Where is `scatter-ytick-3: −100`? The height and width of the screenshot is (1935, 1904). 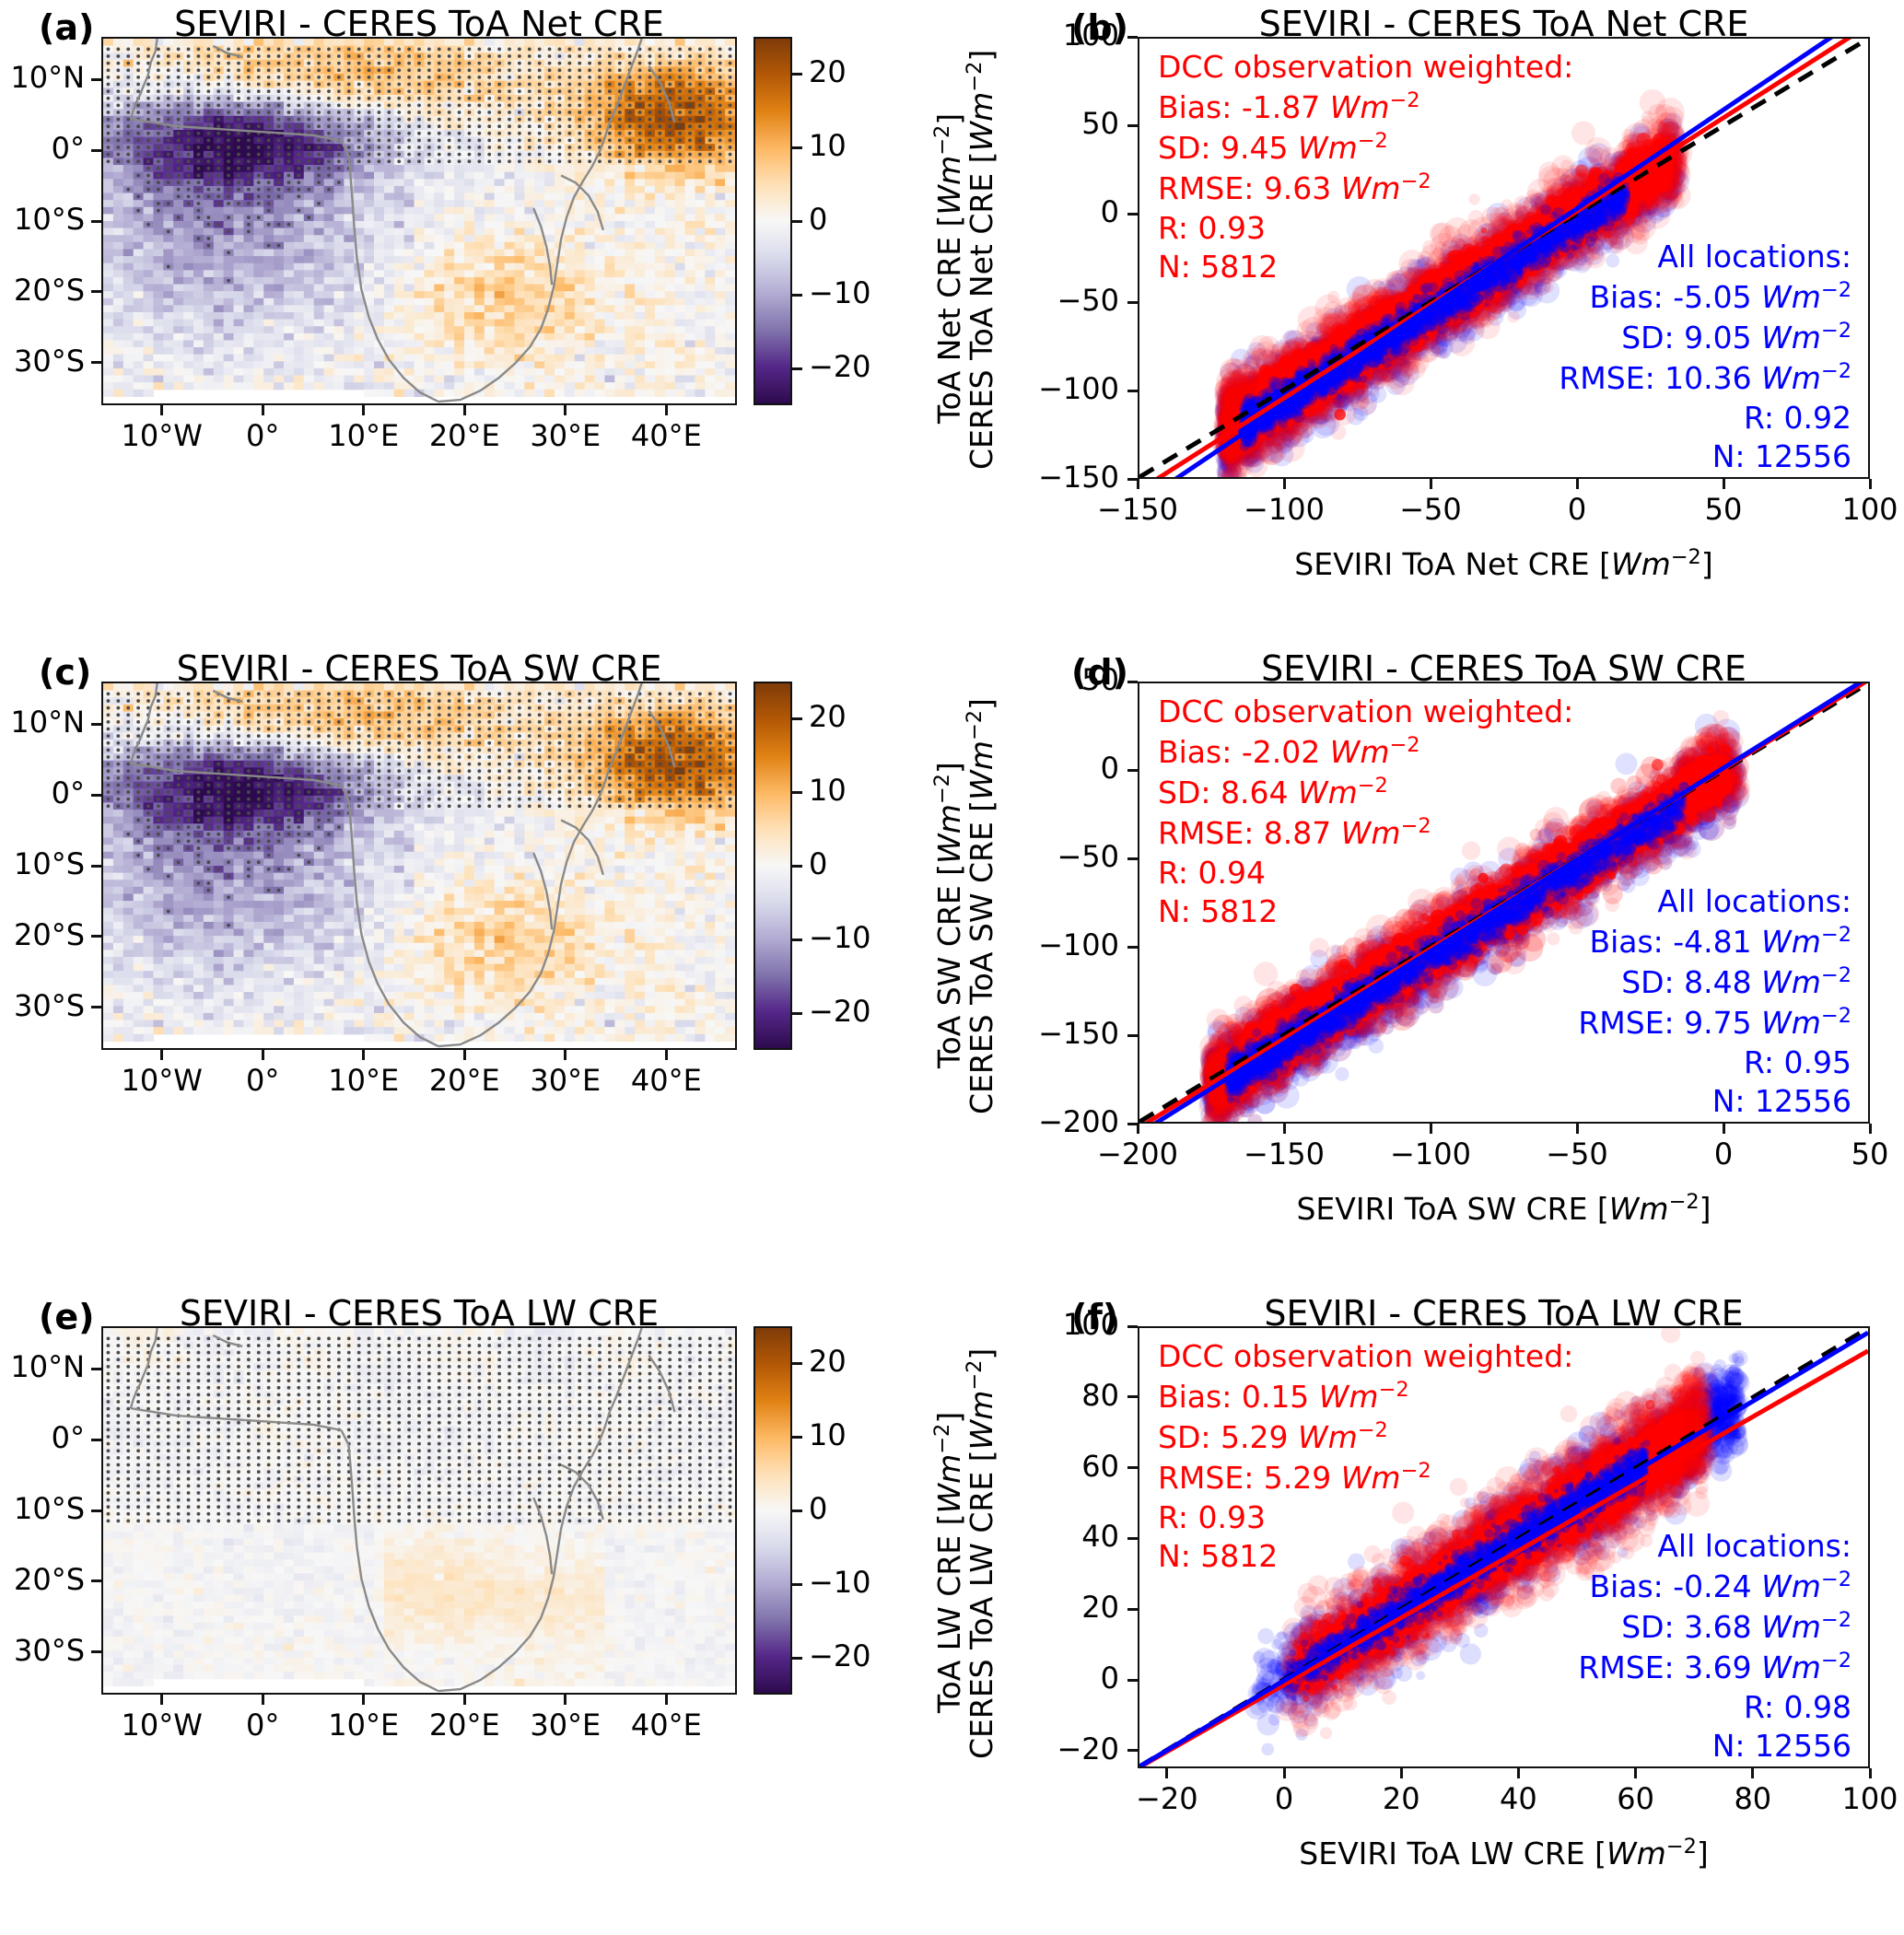 scatter-ytick-3: −100 is located at coordinates (1054, 944).